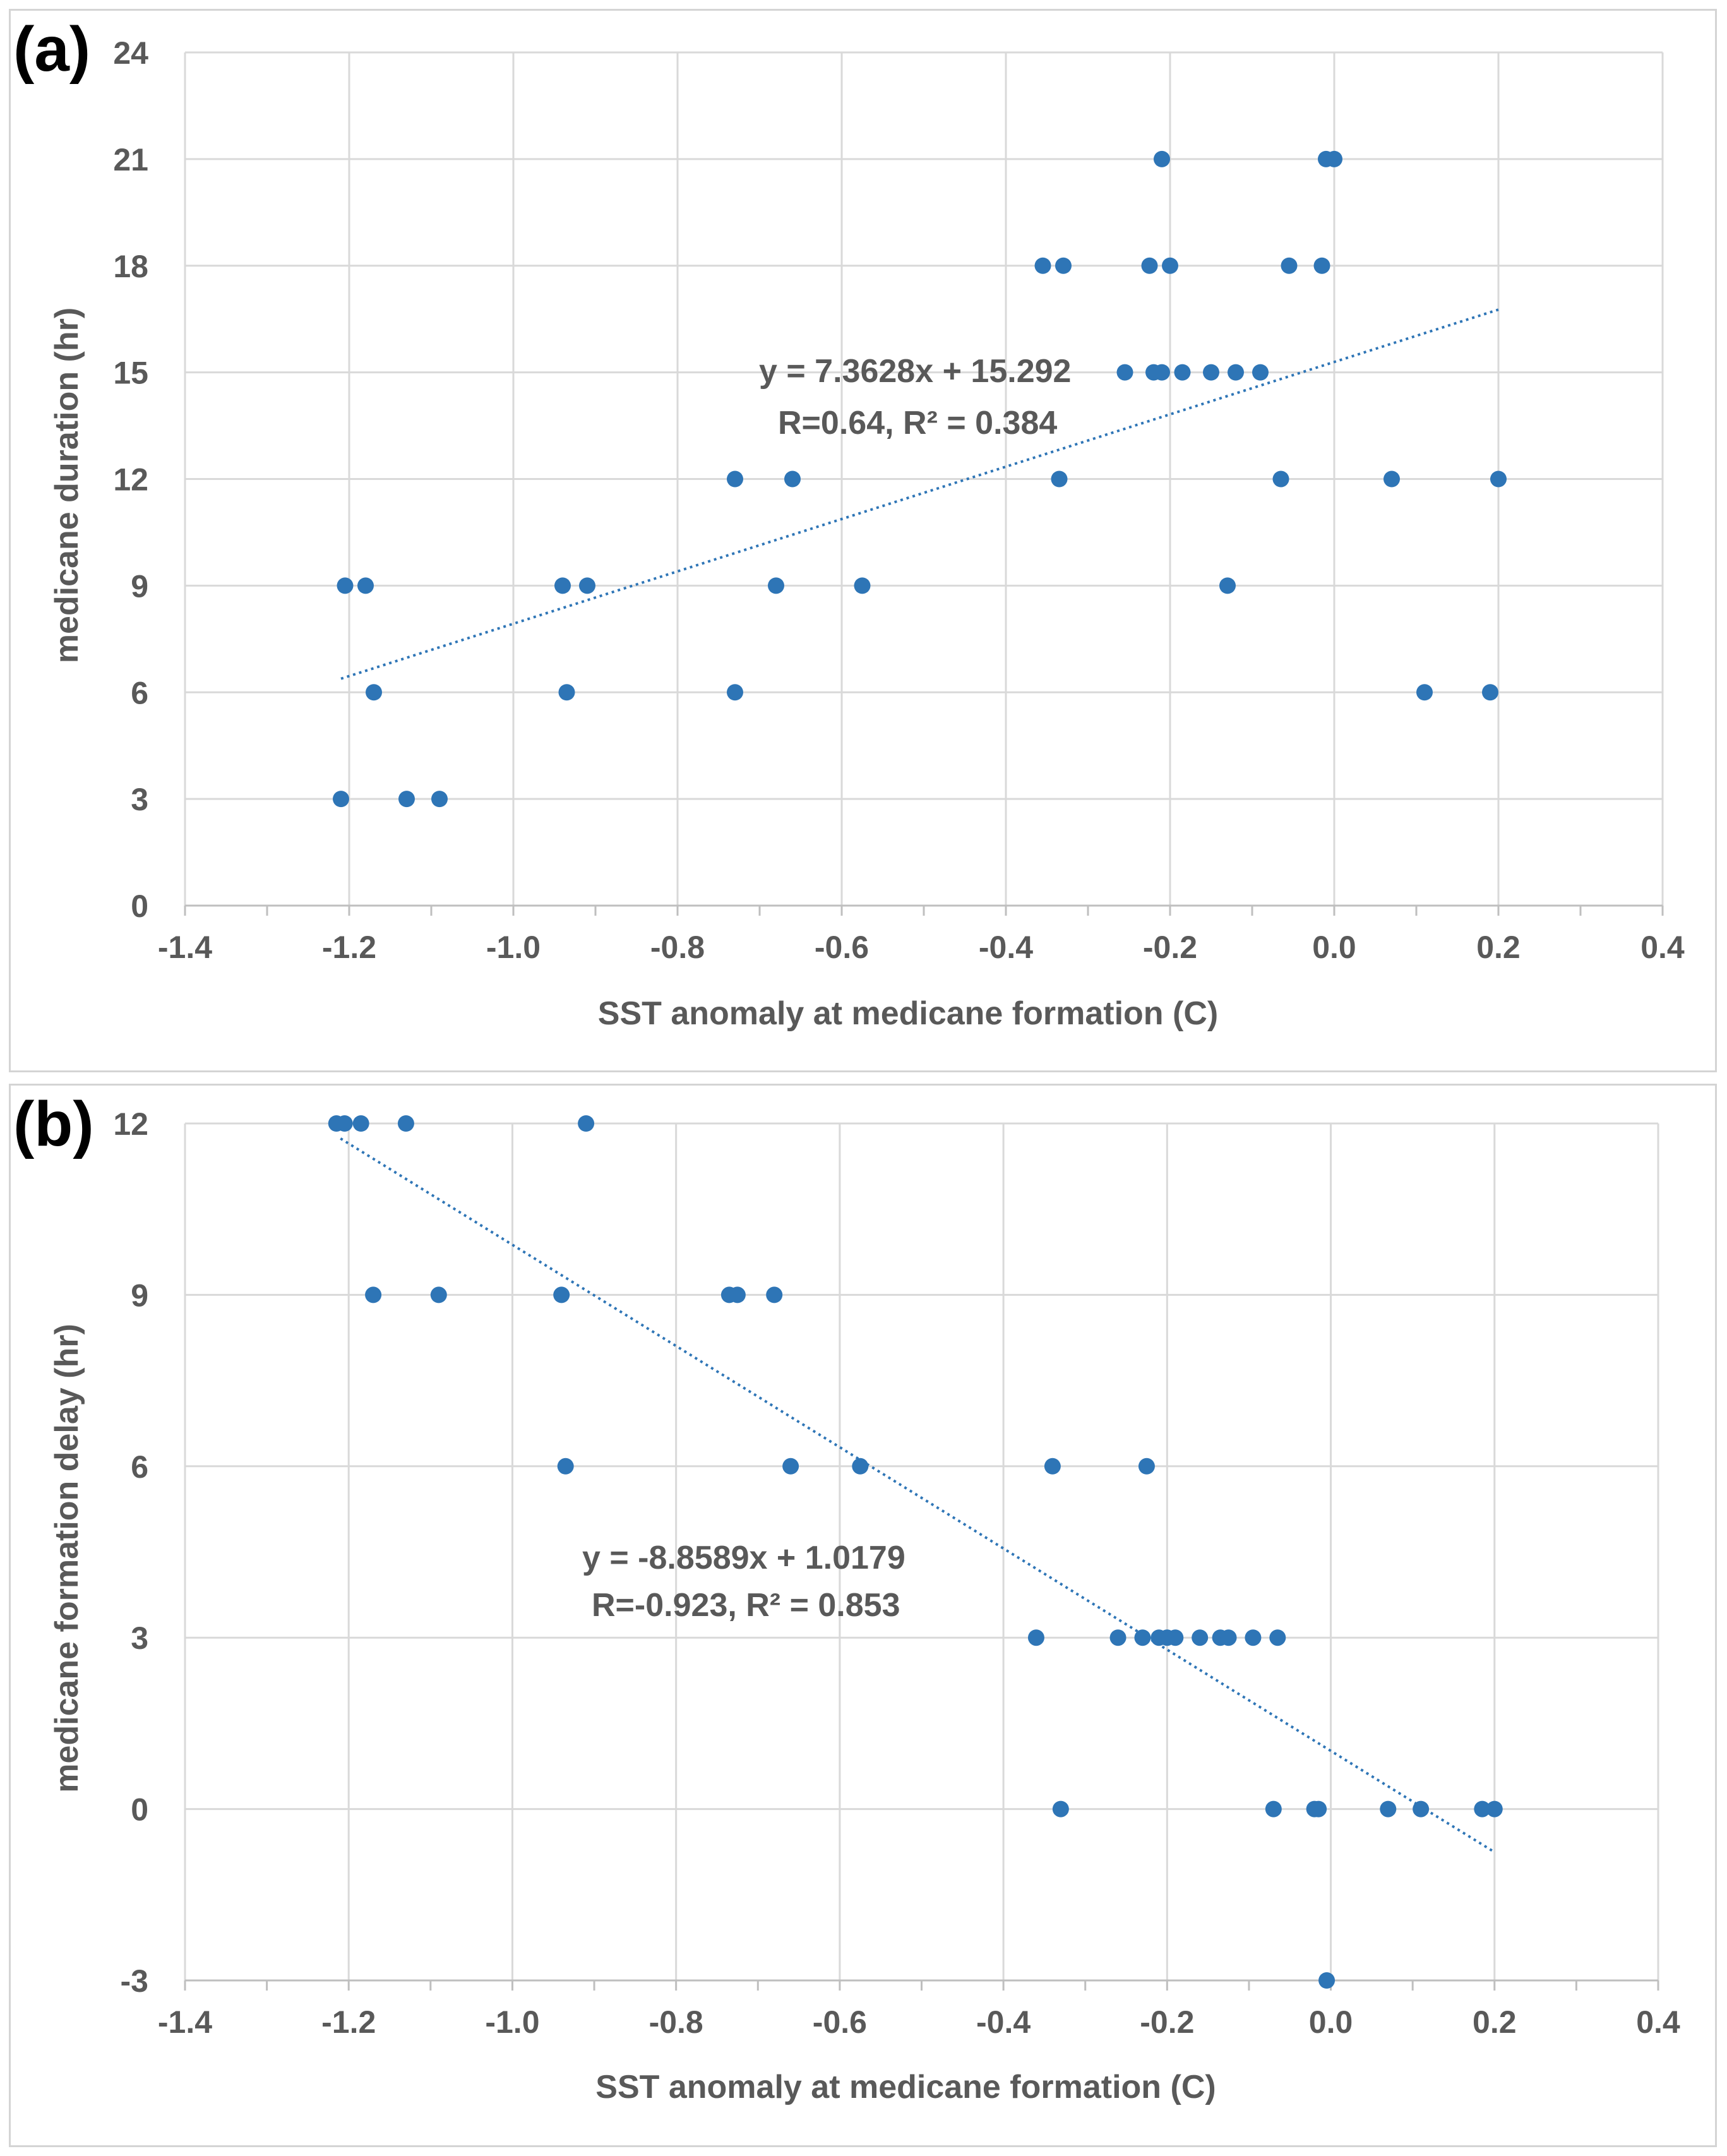 This screenshot has height=2156, width=1727. What do you see at coordinates (139, 799) in the screenshot?
I see `y-tick-label: 3` at bounding box center [139, 799].